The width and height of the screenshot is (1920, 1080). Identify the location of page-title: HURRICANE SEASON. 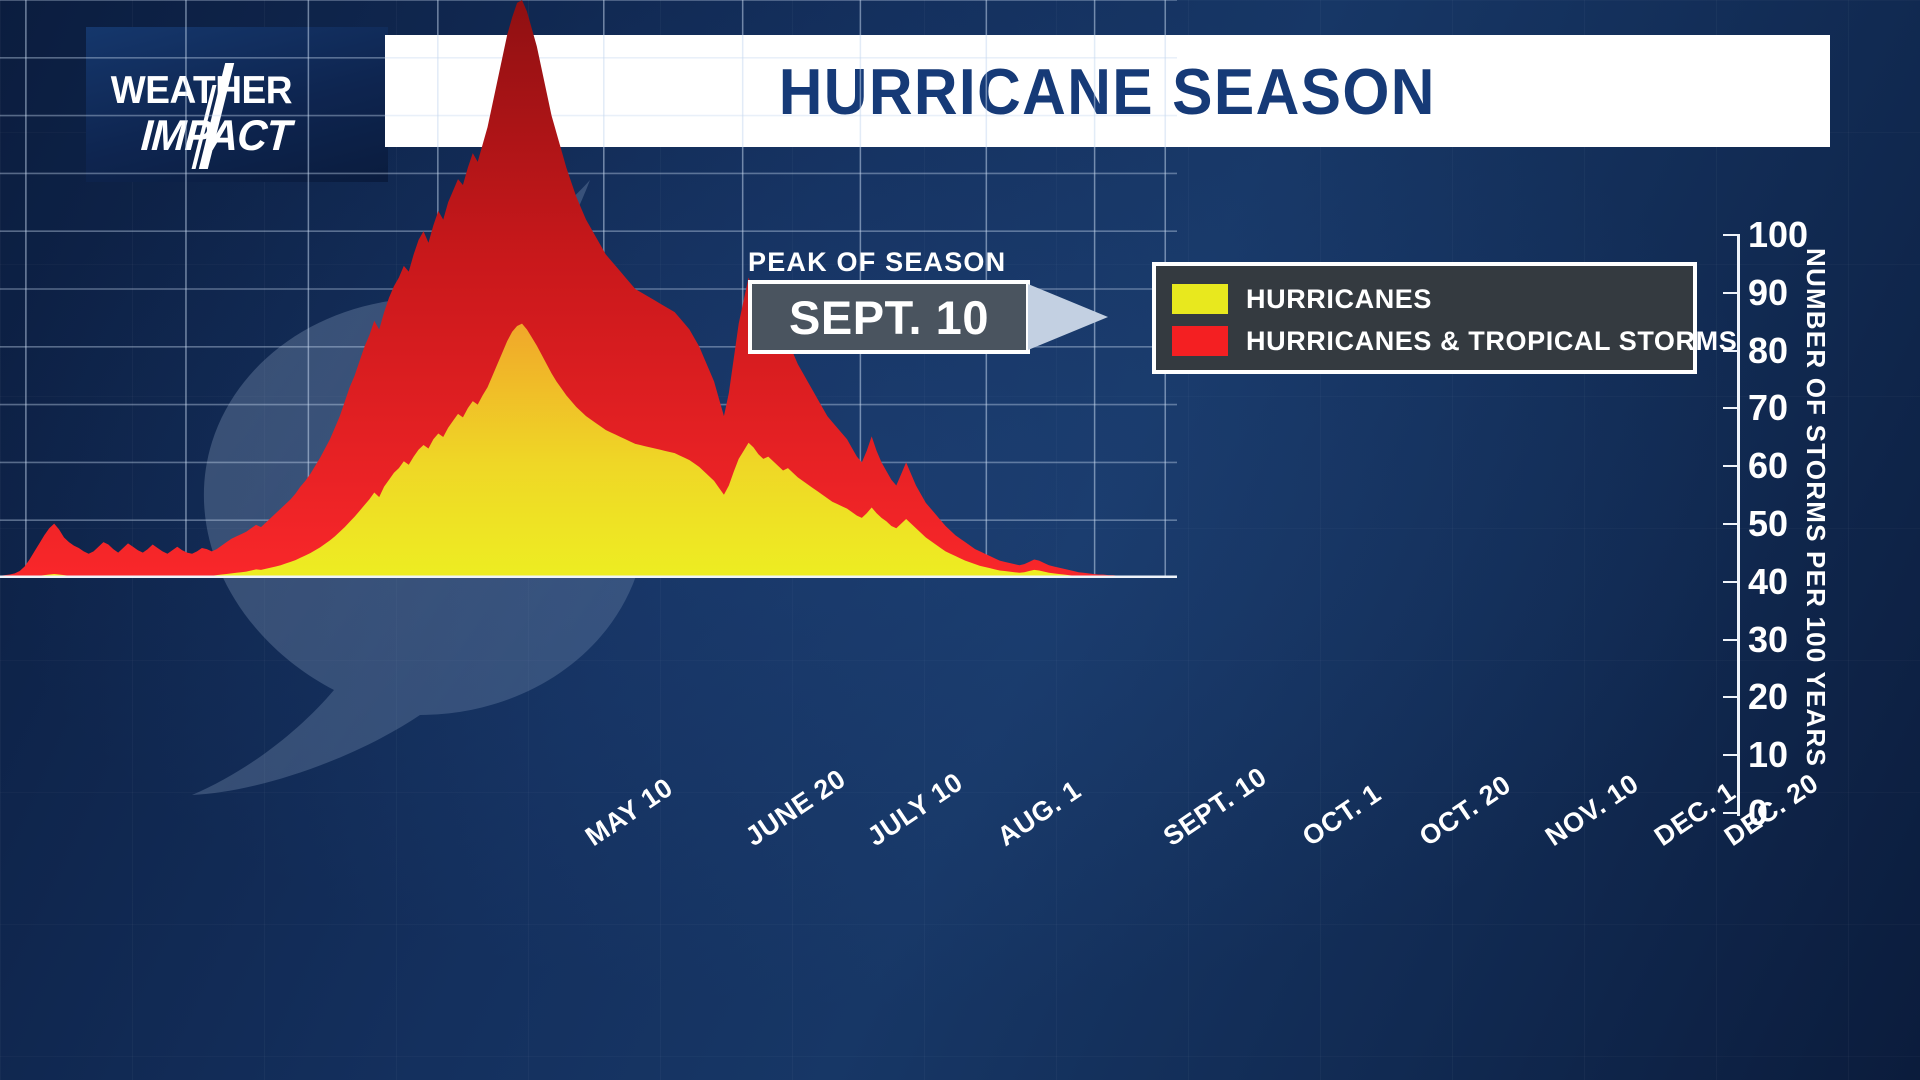
(1107, 91).